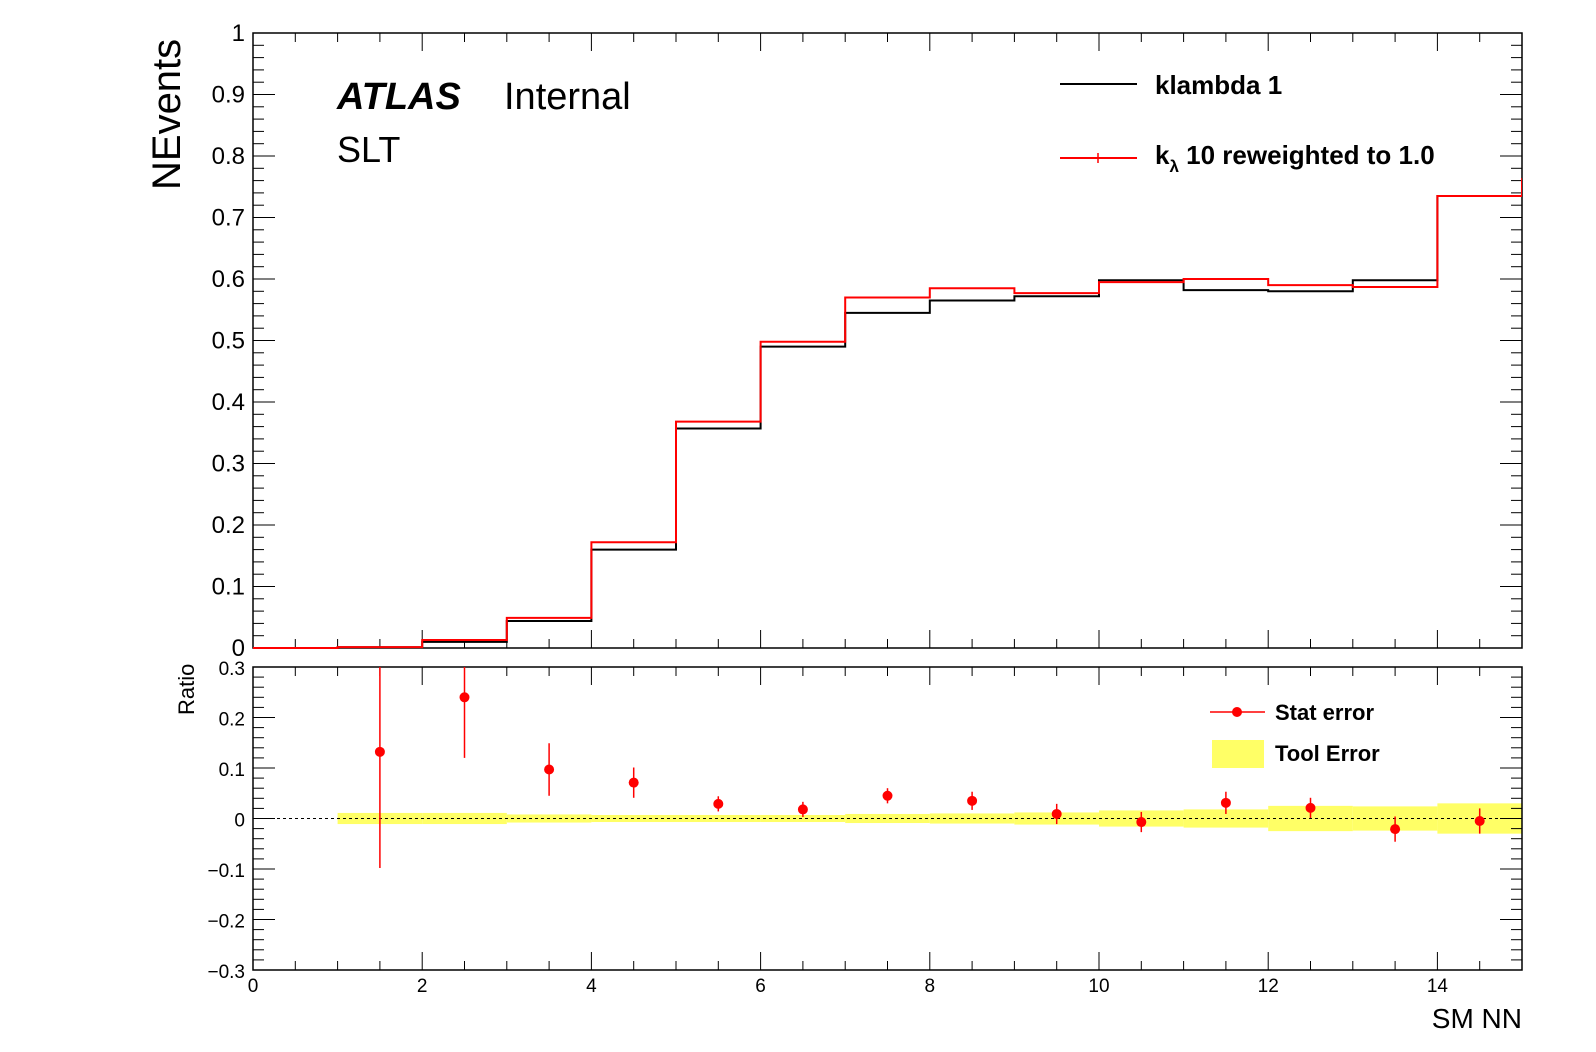  Describe the element at coordinates (1268, 986) in the screenshot. I see `lower-xtick-label: 12` at that location.